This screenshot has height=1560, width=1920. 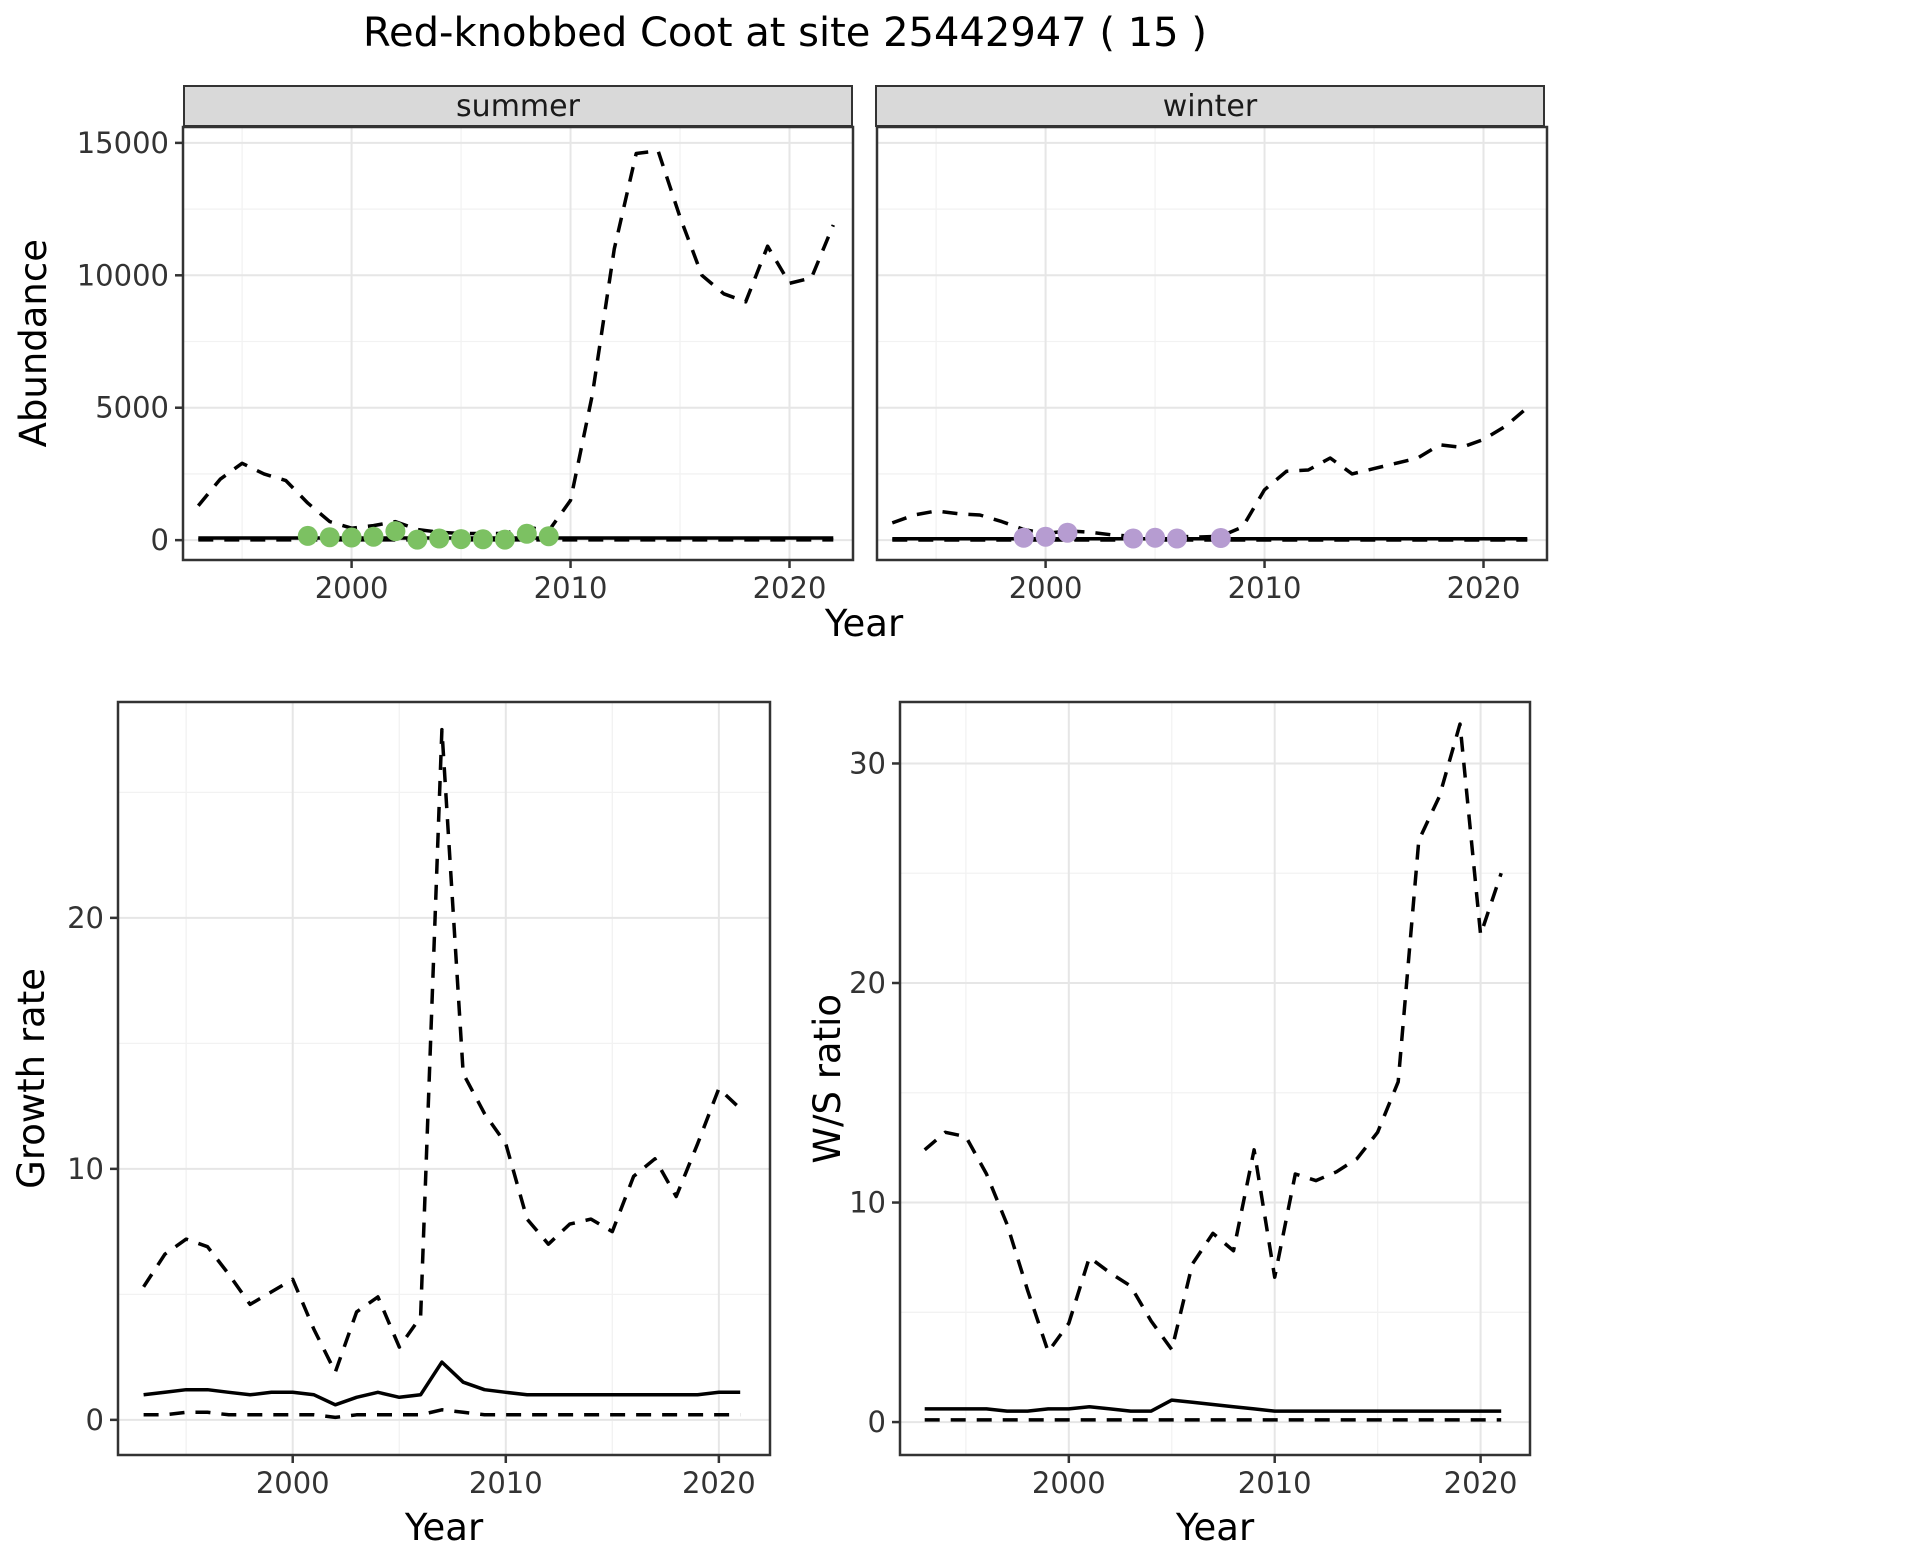 I want to click on facet-strip-summer: summer, so click(x=518, y=106).